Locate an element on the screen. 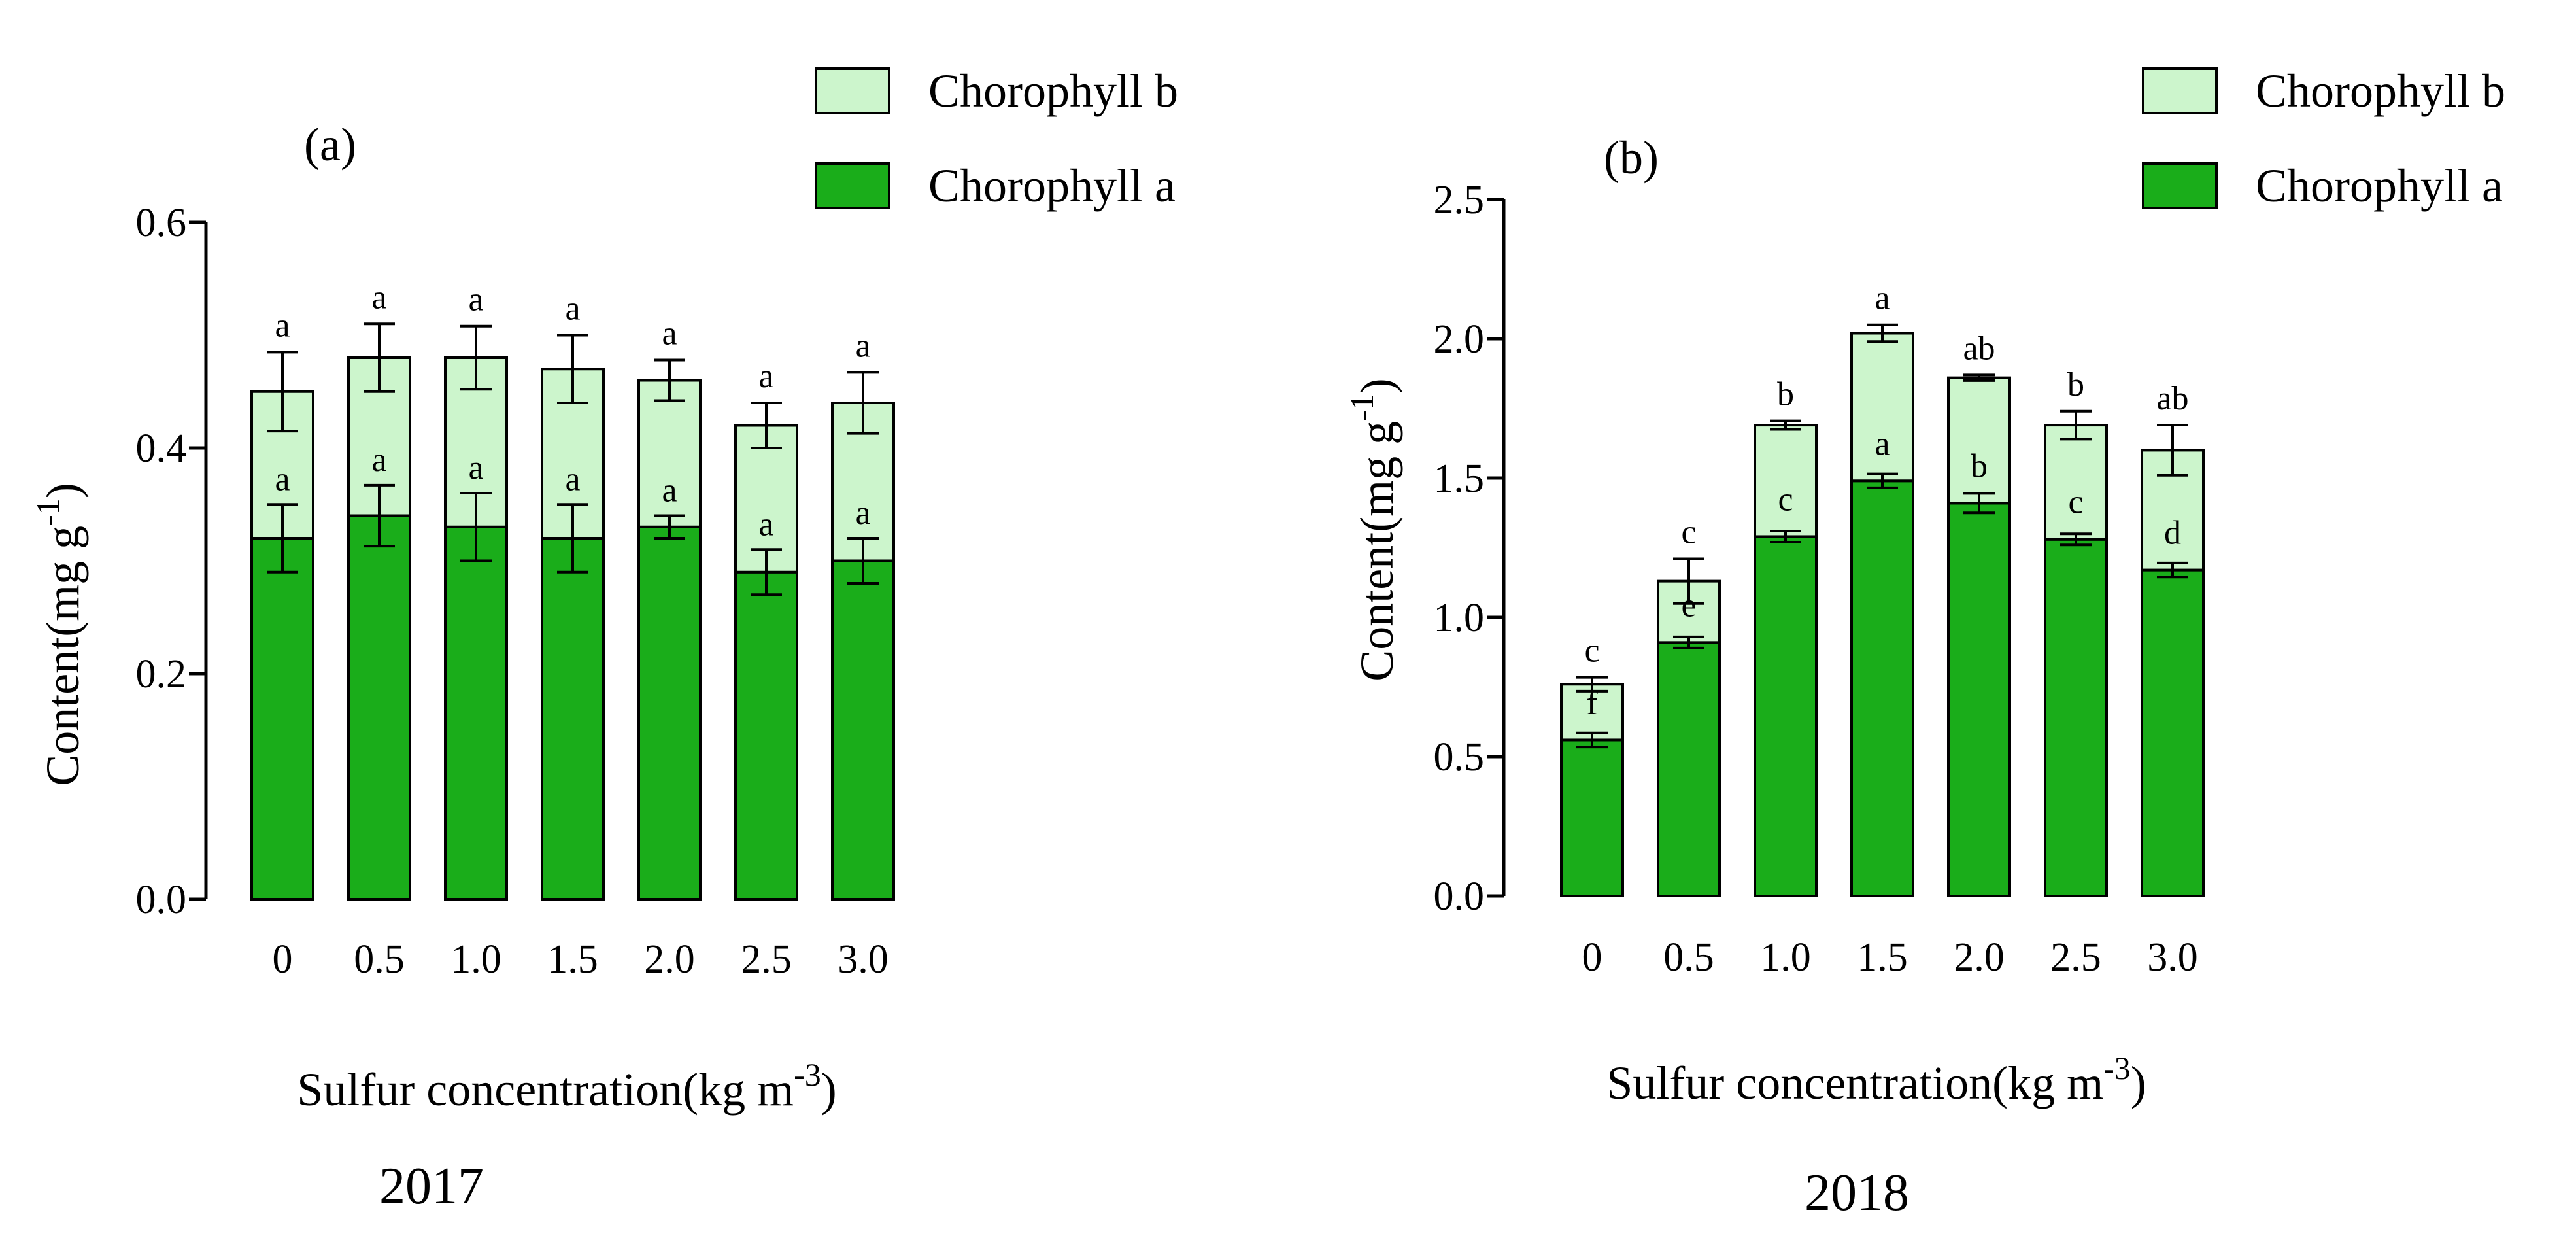 The image size is (2576, 1240). significance-letter-chlorophyll-a: d is located at coordinates (2172, 533).